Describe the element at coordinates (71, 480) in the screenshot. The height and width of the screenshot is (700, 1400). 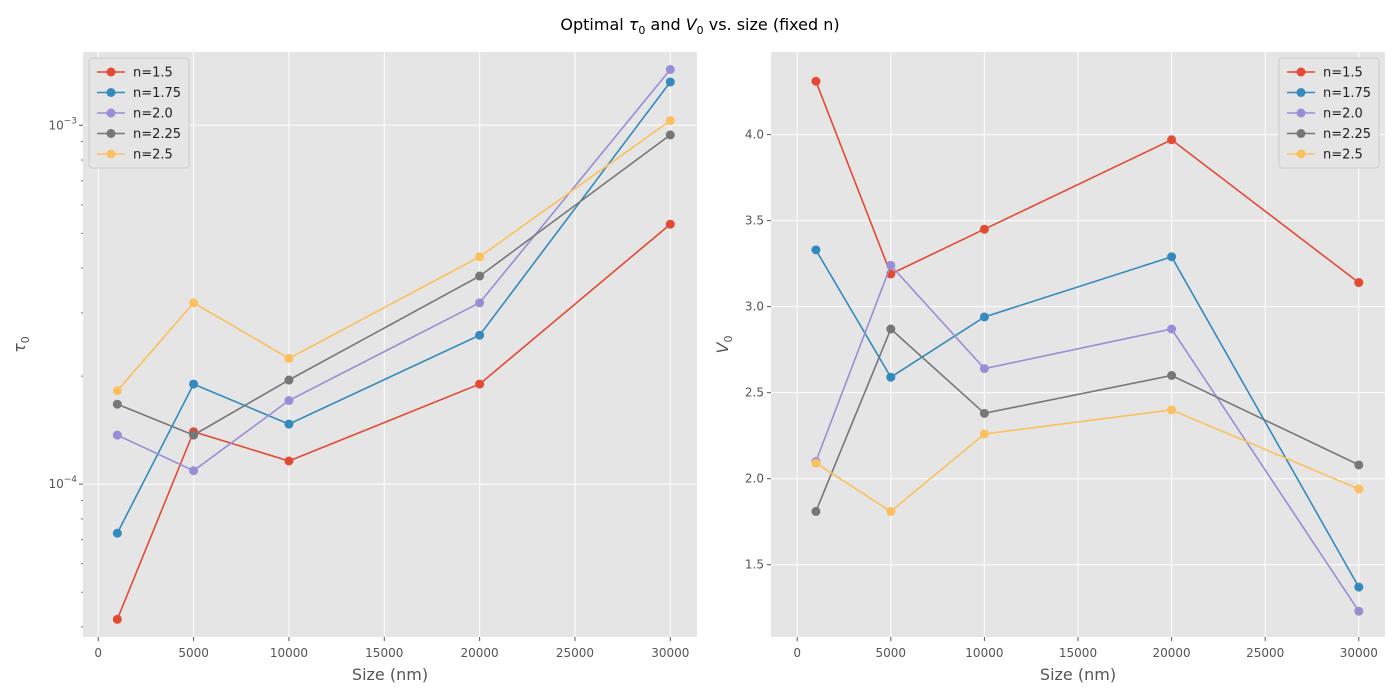
I see `y-tick-exponent: −4` at that location.